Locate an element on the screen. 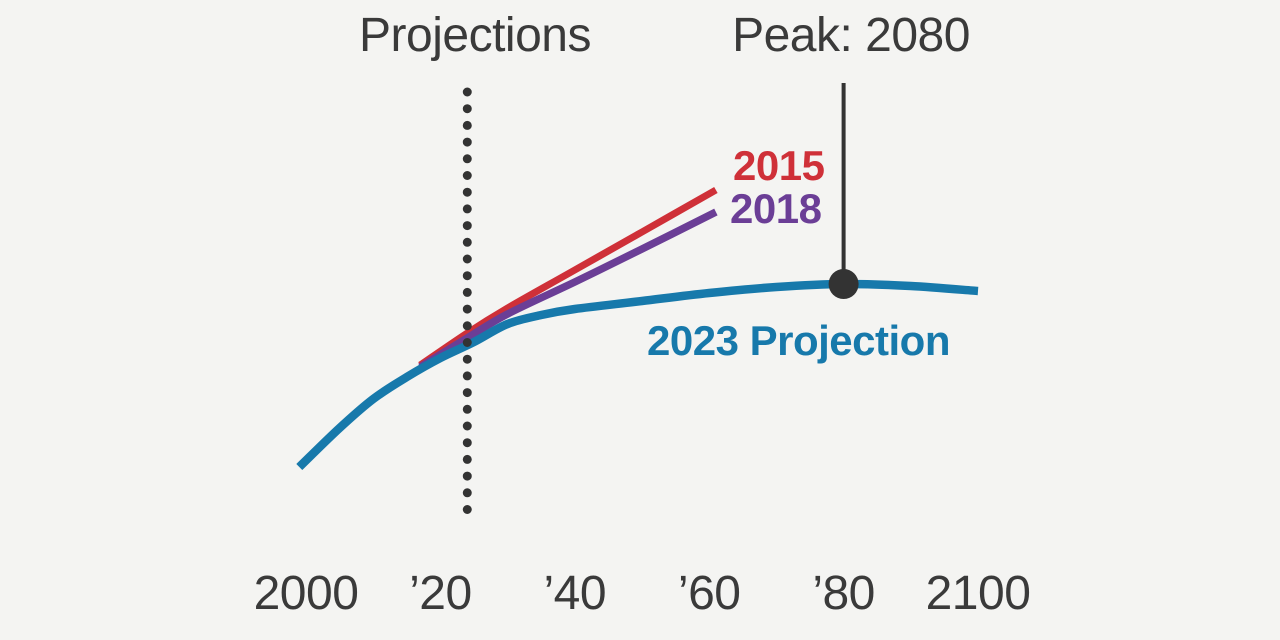 The width and height of the screenshot is (1280, 640). series-label-2015: 2015 is located at coordinates (779, 165).